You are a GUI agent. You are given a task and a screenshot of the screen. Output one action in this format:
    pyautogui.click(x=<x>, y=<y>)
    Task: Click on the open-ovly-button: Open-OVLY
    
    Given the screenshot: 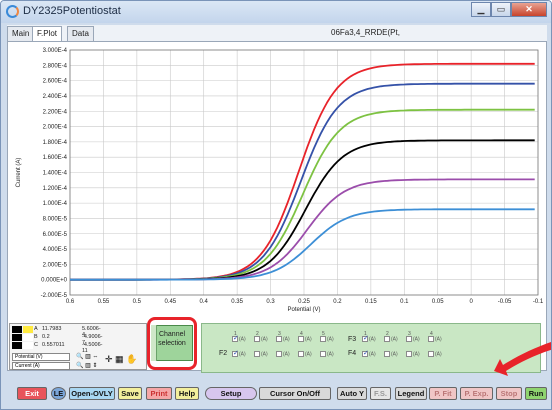 What is the action you would take?
    pyautogui.click(x=92, y=393)
    